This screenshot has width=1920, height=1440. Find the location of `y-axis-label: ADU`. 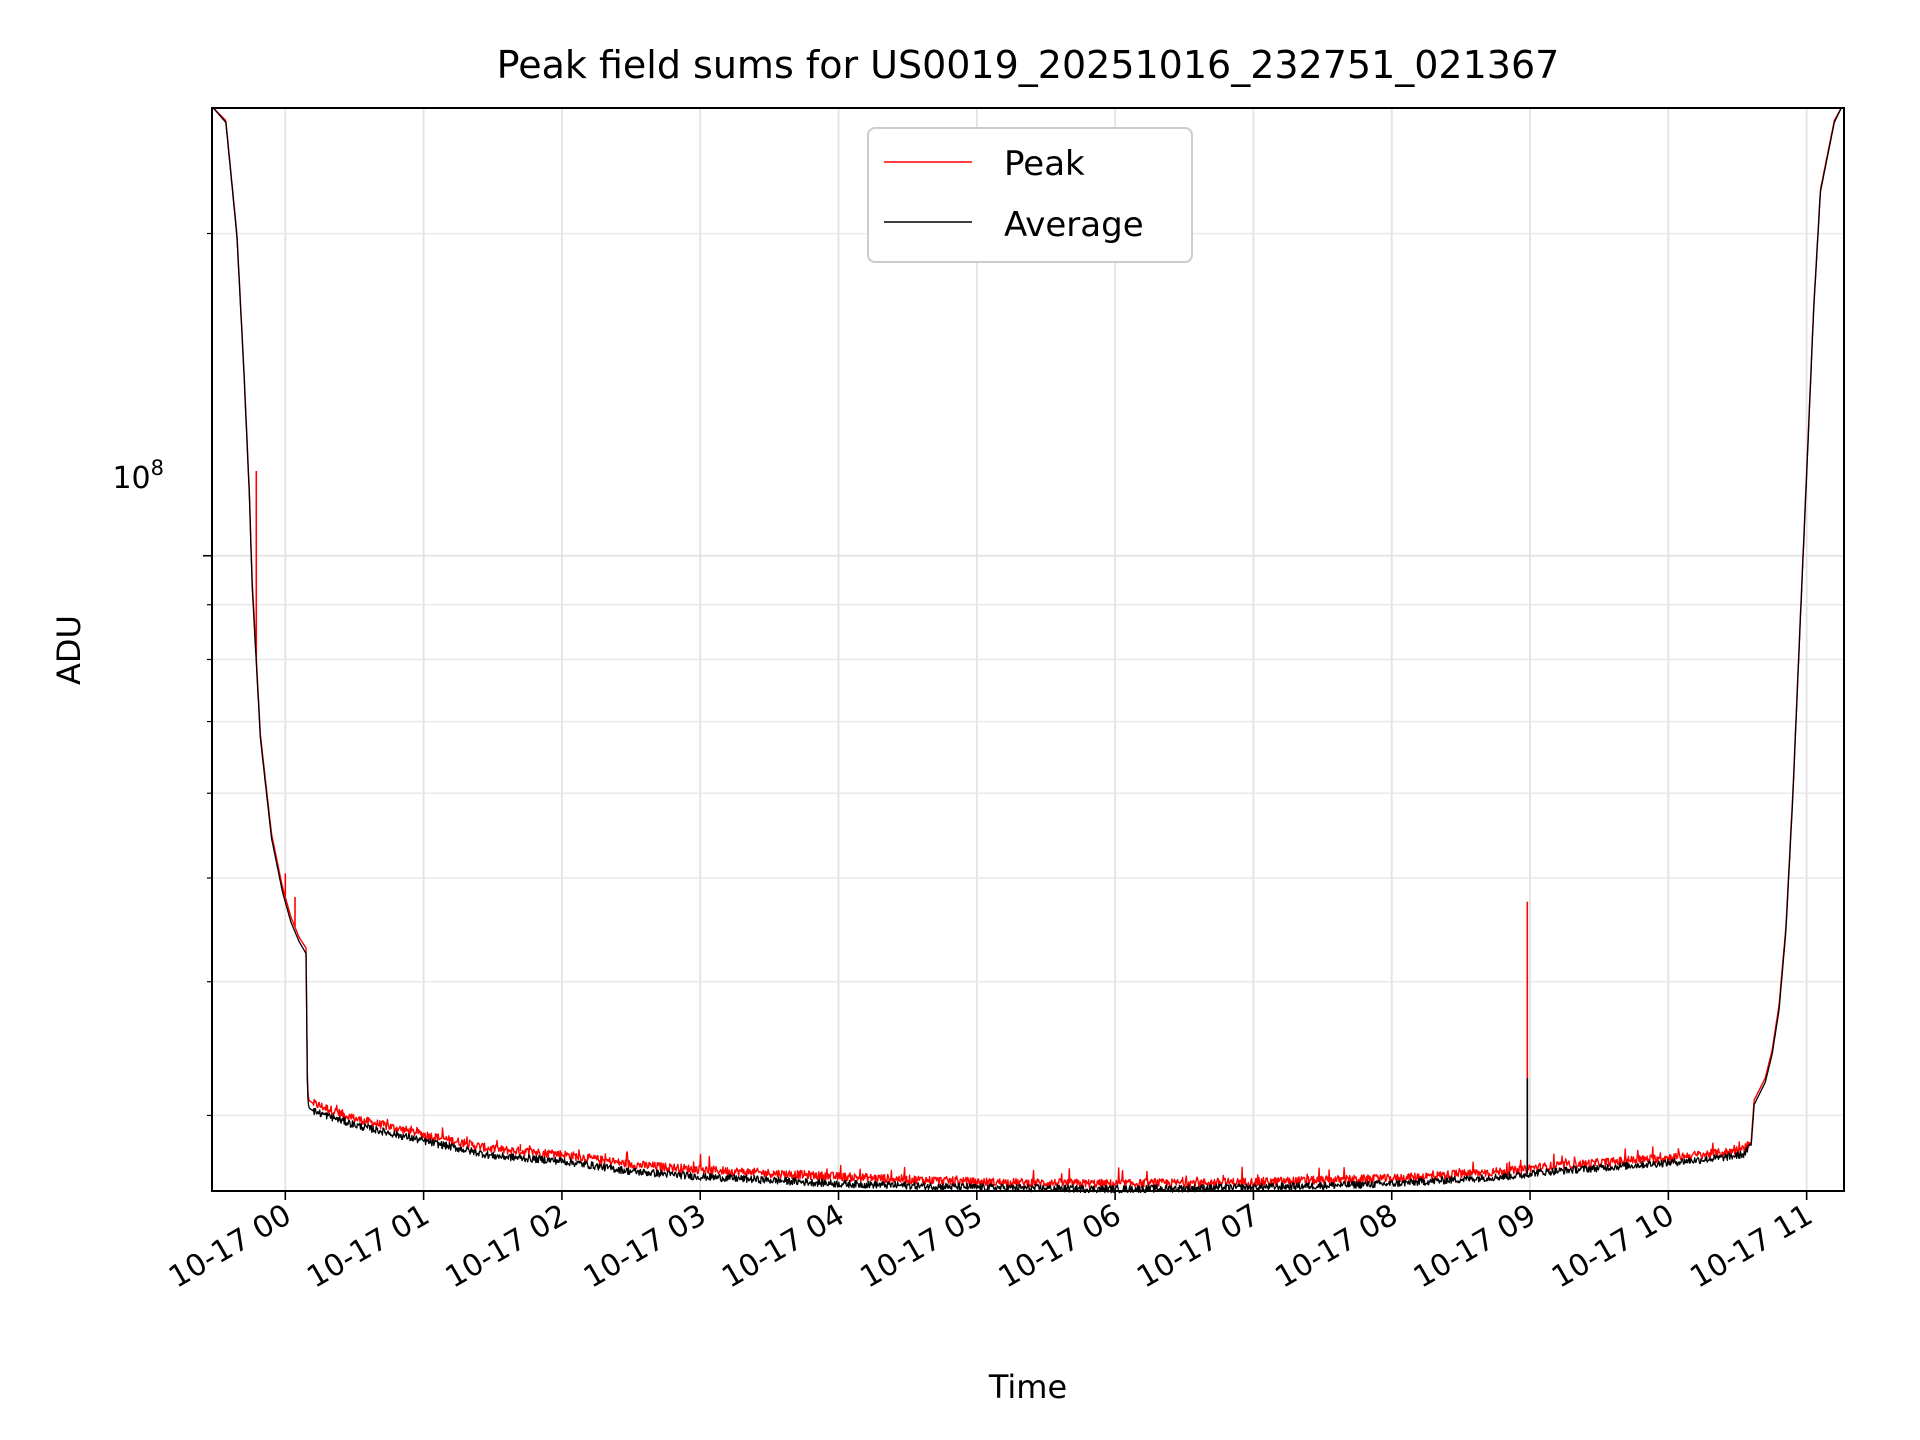

y-axis-label: ADU is located at coordinates (69, 650).